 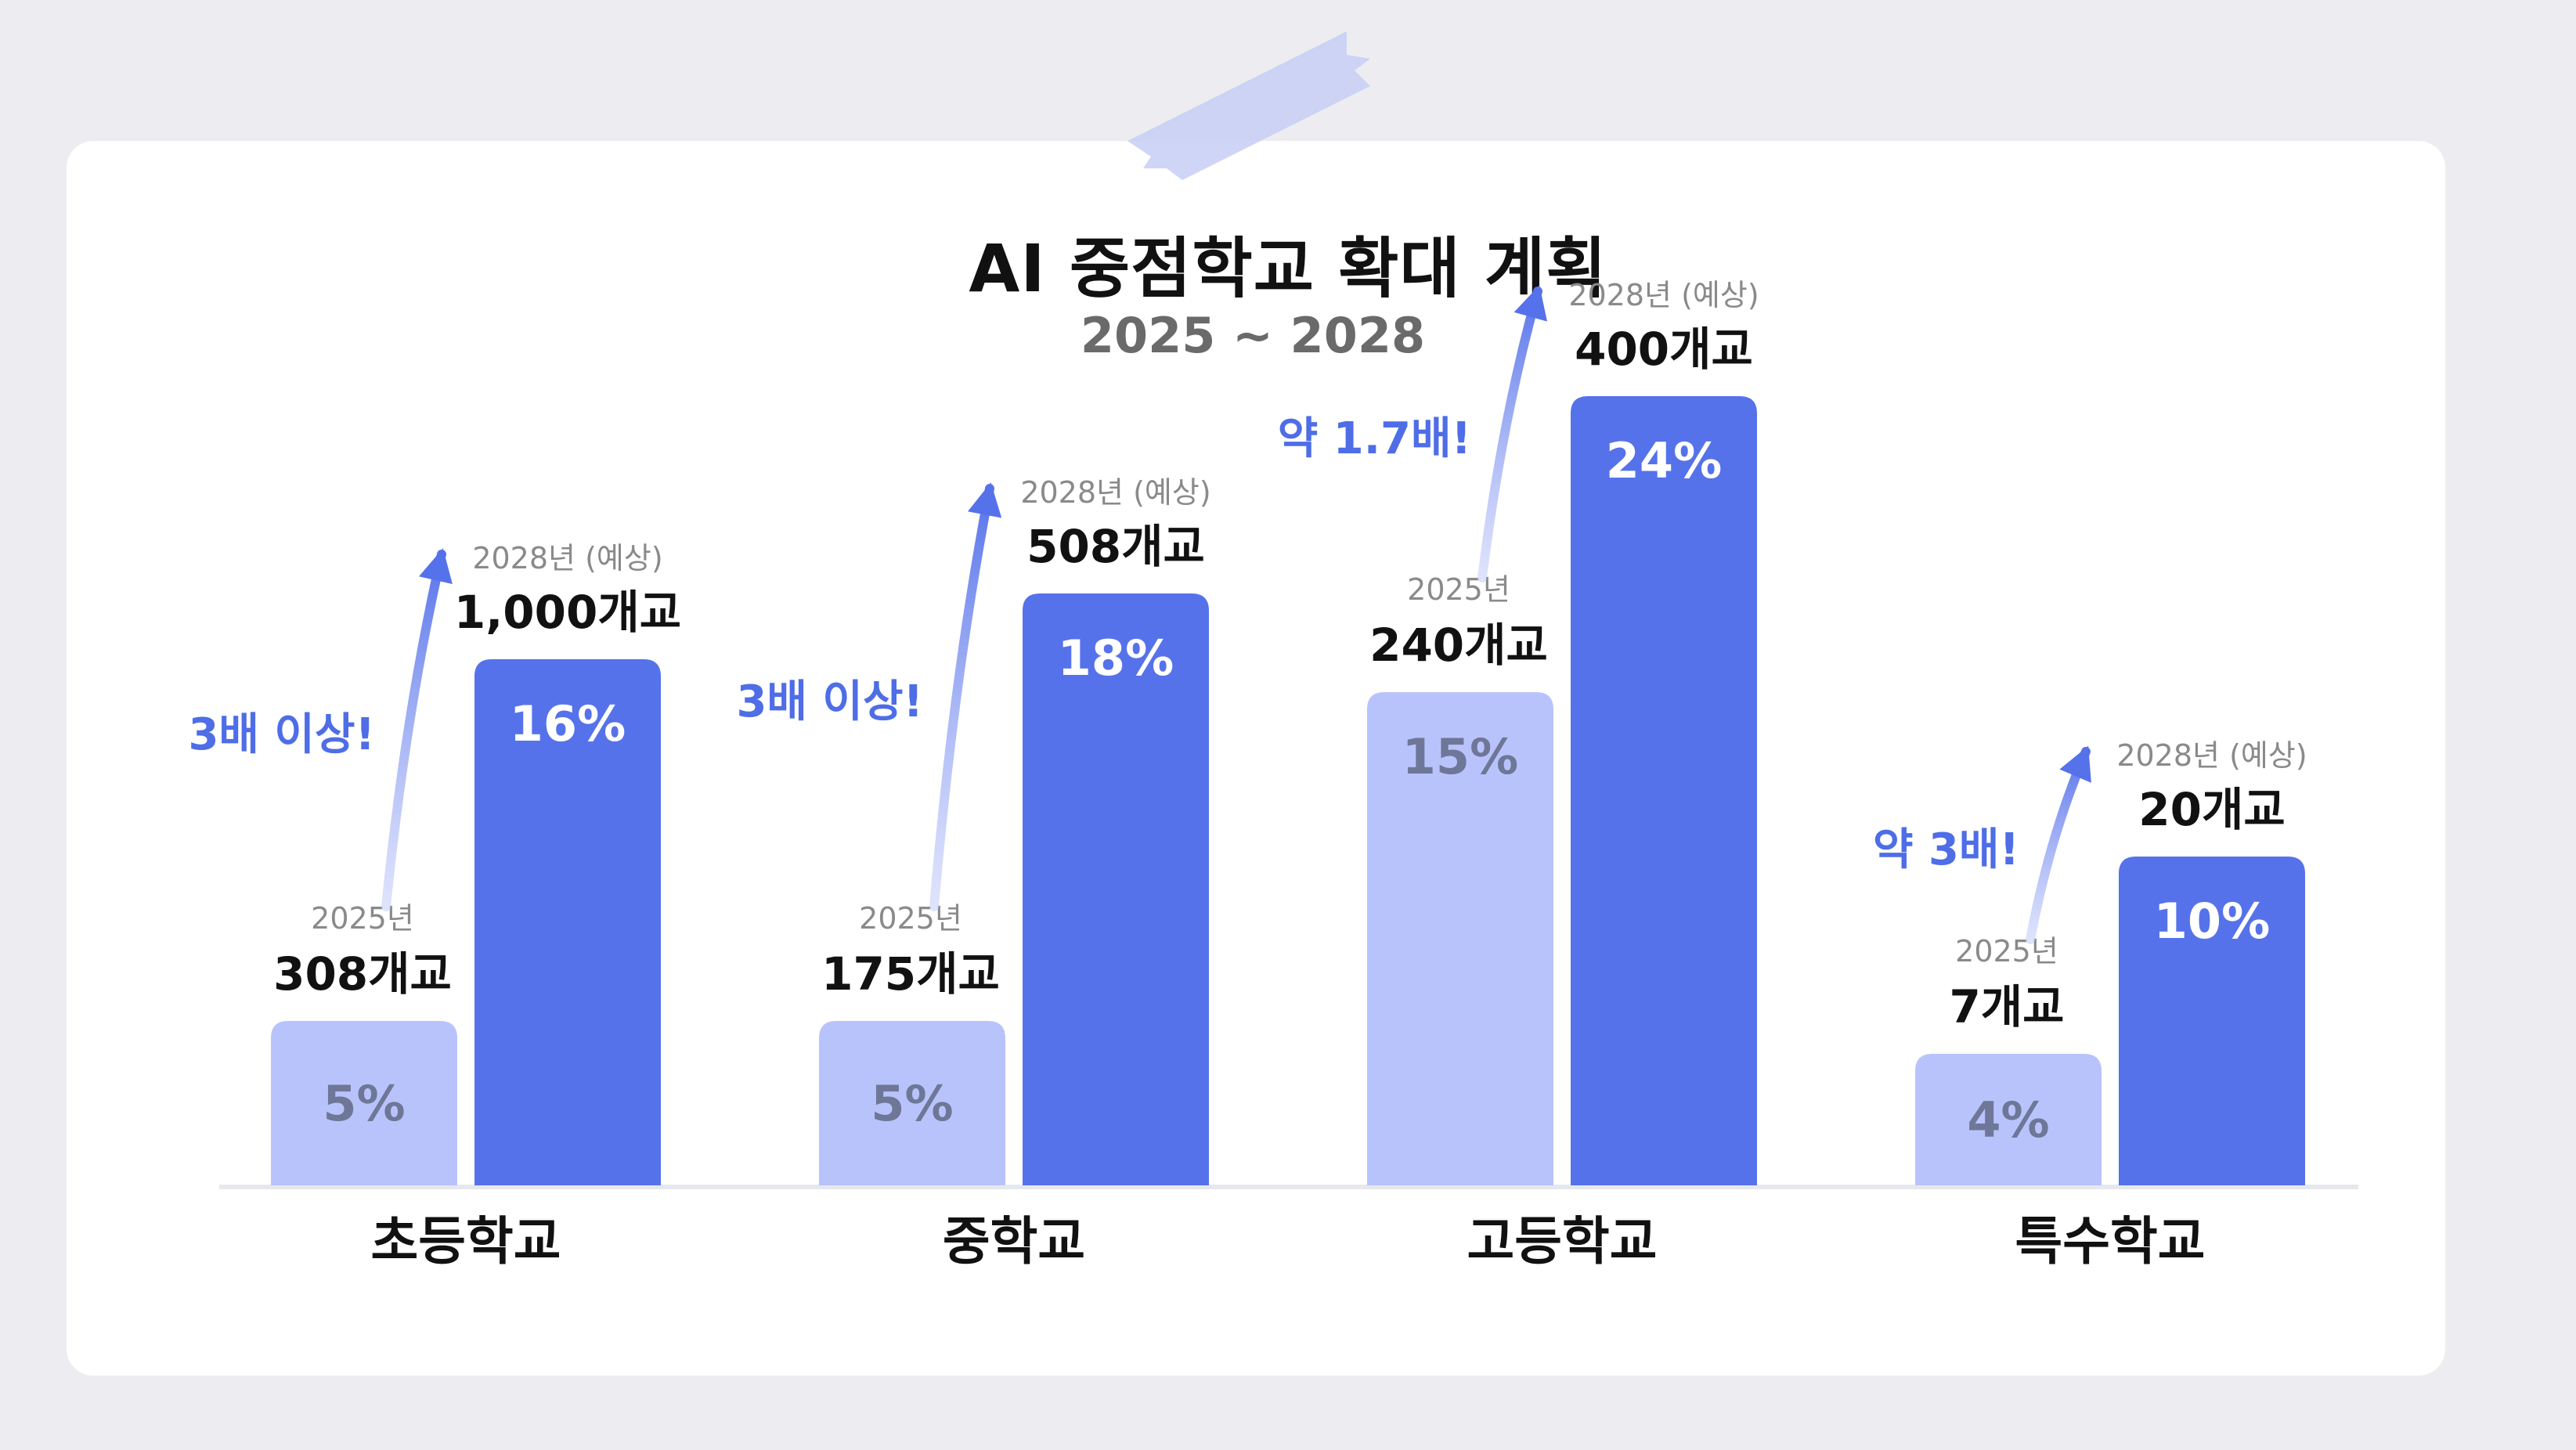 I want to click on category-label: 중학교, so click(x=1014, y=1241).